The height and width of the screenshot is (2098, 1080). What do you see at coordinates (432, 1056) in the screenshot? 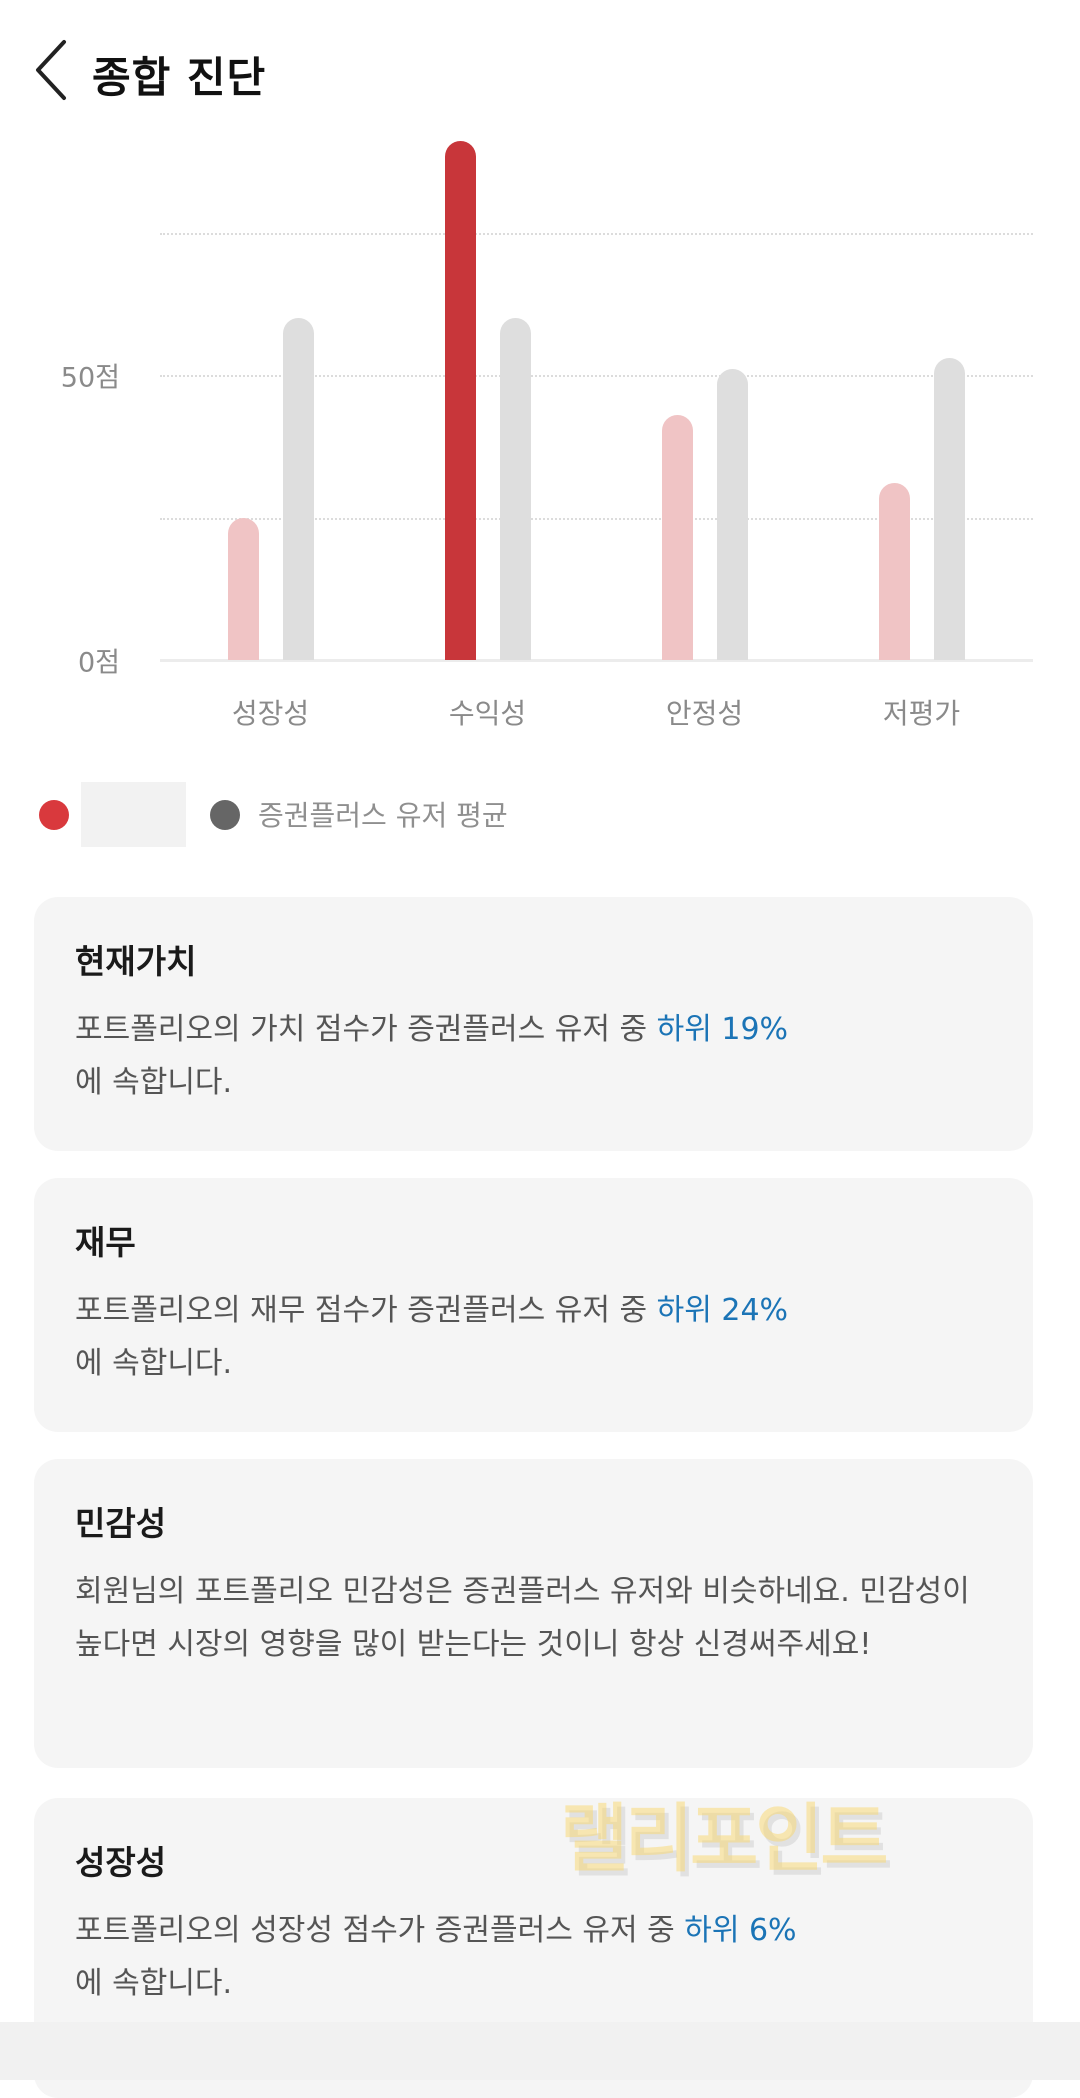
I see `card-text: 포트폴리오의 가치 점수가 증권플러스 유저 중 하위 19% 에 속합니다.` at bounding box center [432, 1056].